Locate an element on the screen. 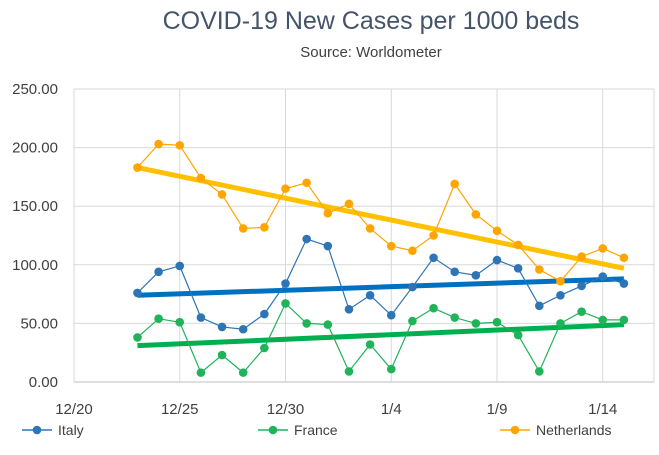 The image size is (659, 455). legend-item-netherlands: Netherlands is located at coordinates (556, 430).